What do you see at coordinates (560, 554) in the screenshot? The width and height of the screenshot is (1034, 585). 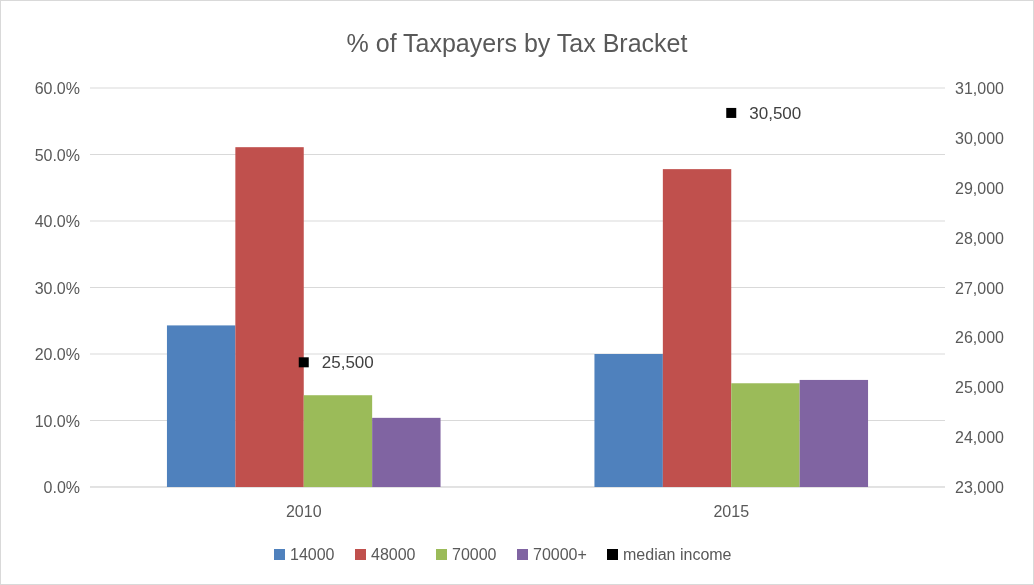 I see `legend-label: 70000+` at bounding box center [560, 554].